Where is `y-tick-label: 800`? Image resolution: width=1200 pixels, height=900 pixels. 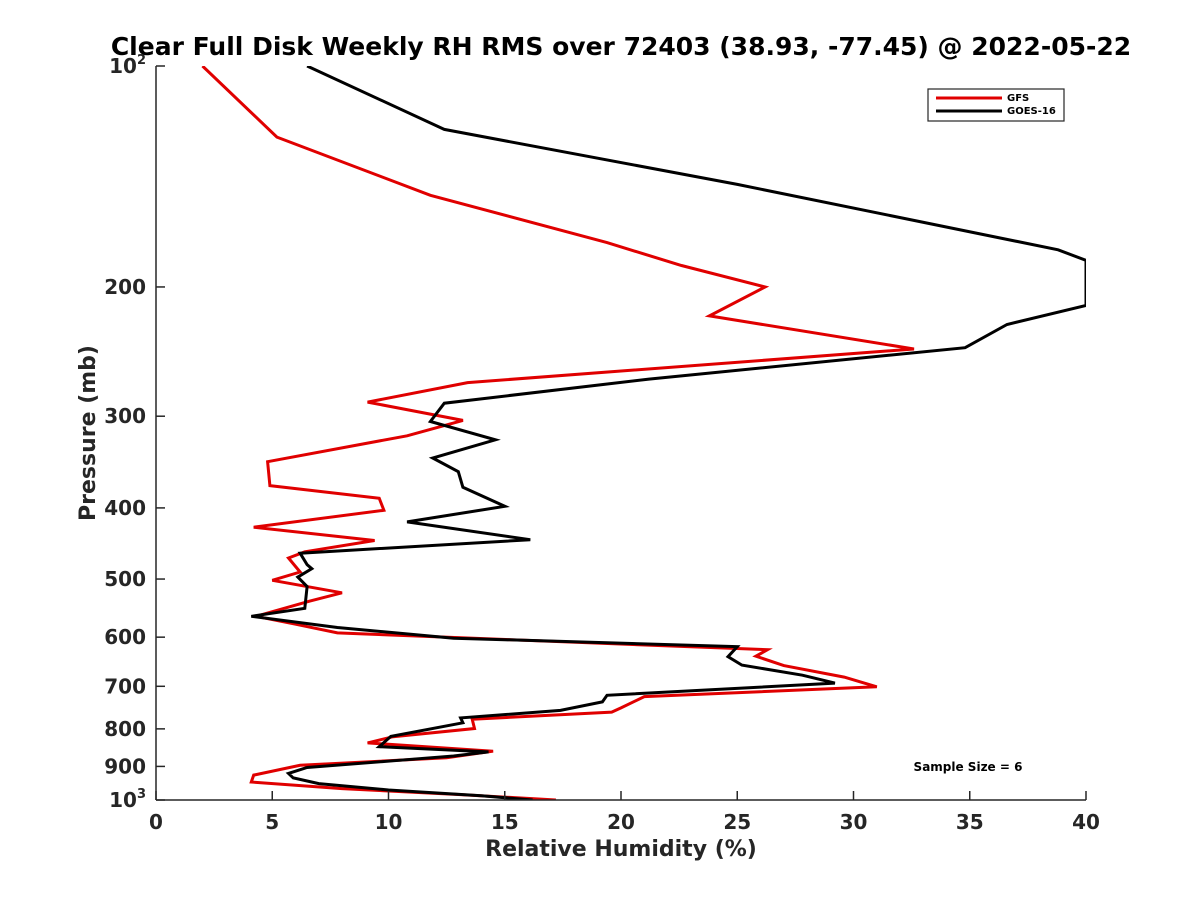
y-tick-label: 800 is located at coordinates (125, 729).